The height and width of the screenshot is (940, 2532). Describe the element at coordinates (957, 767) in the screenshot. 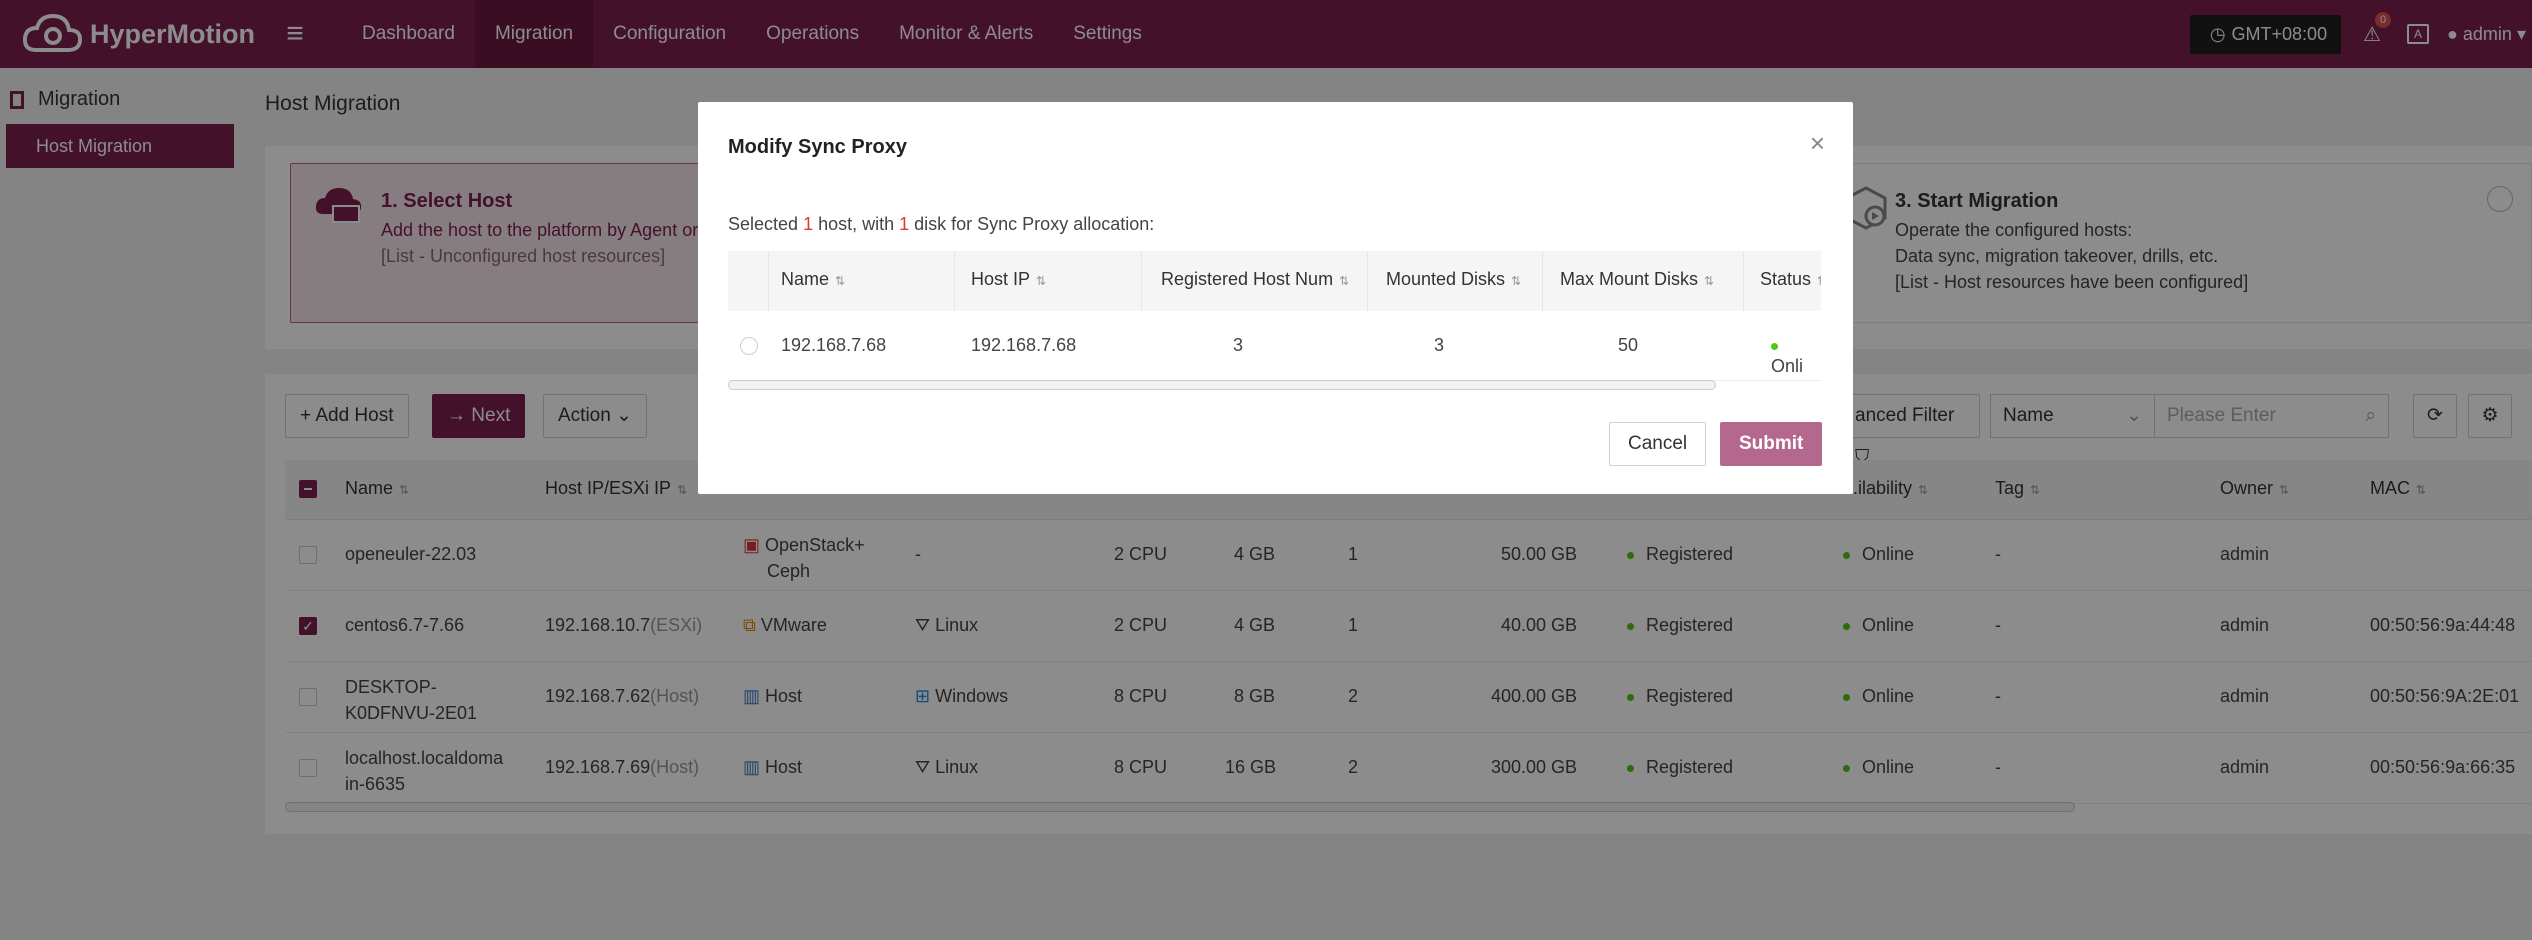

I see `os-label: Linux` at that location.